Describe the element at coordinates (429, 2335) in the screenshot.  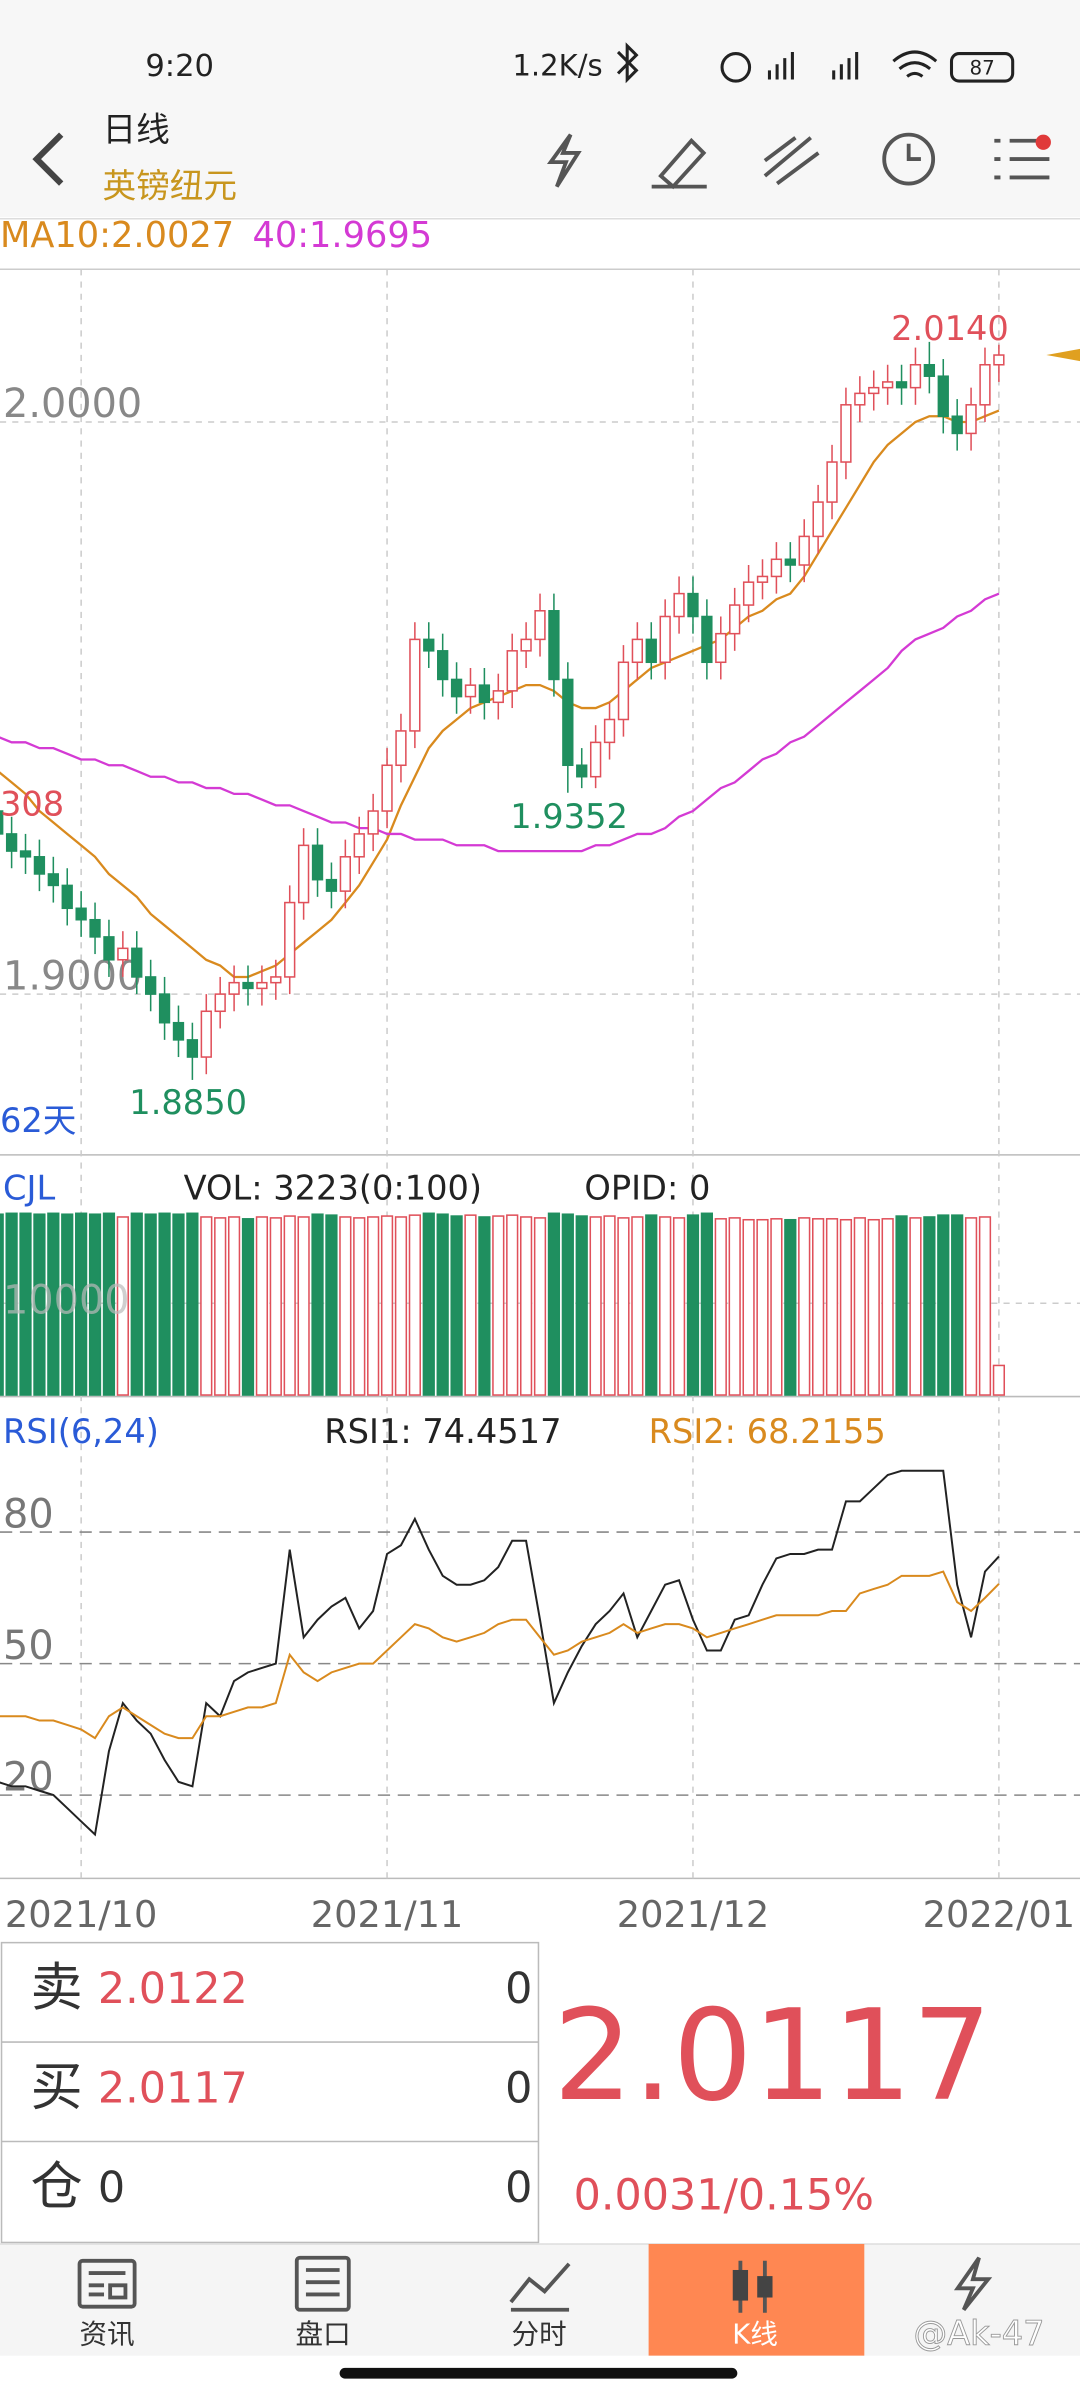
I see `tabs: 资讯 盘口 分时 K线` at that location.